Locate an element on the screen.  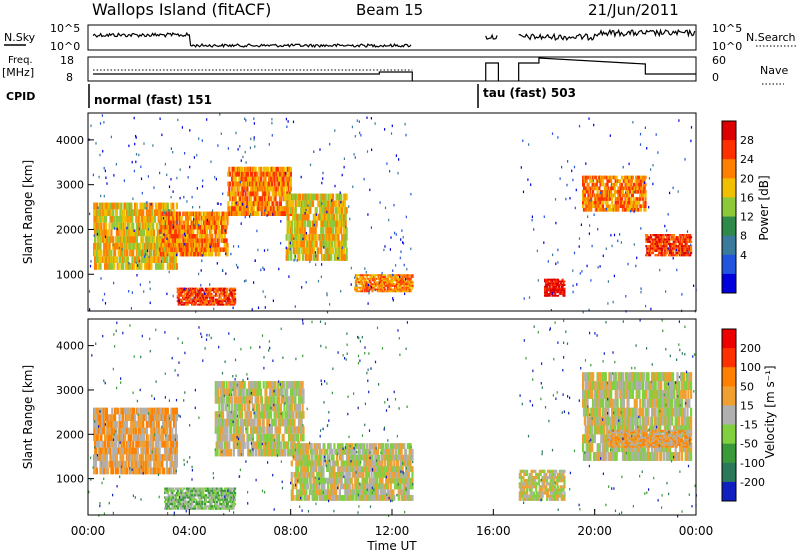
x-tick-label-4: 16:00 is located at coordinates (493, 531).